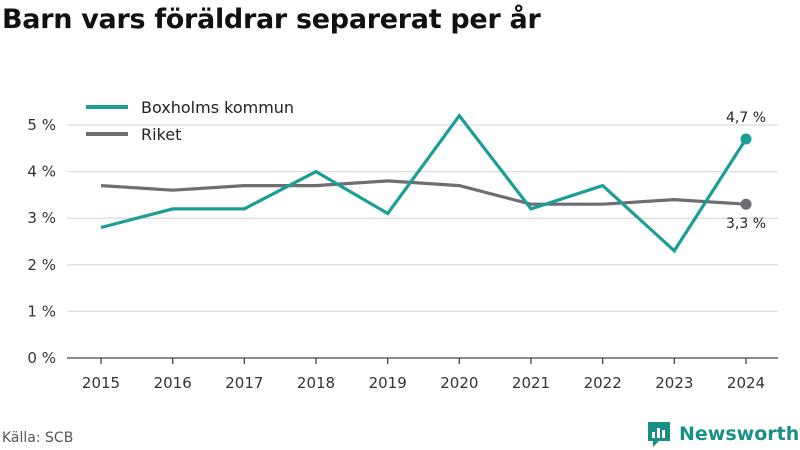 Image resolution: width=800 pixels, height=450 pixels. Describe the element at coordinates (41, 311) in the screenshot. I see `y-tick-label: 1 %` at that location.